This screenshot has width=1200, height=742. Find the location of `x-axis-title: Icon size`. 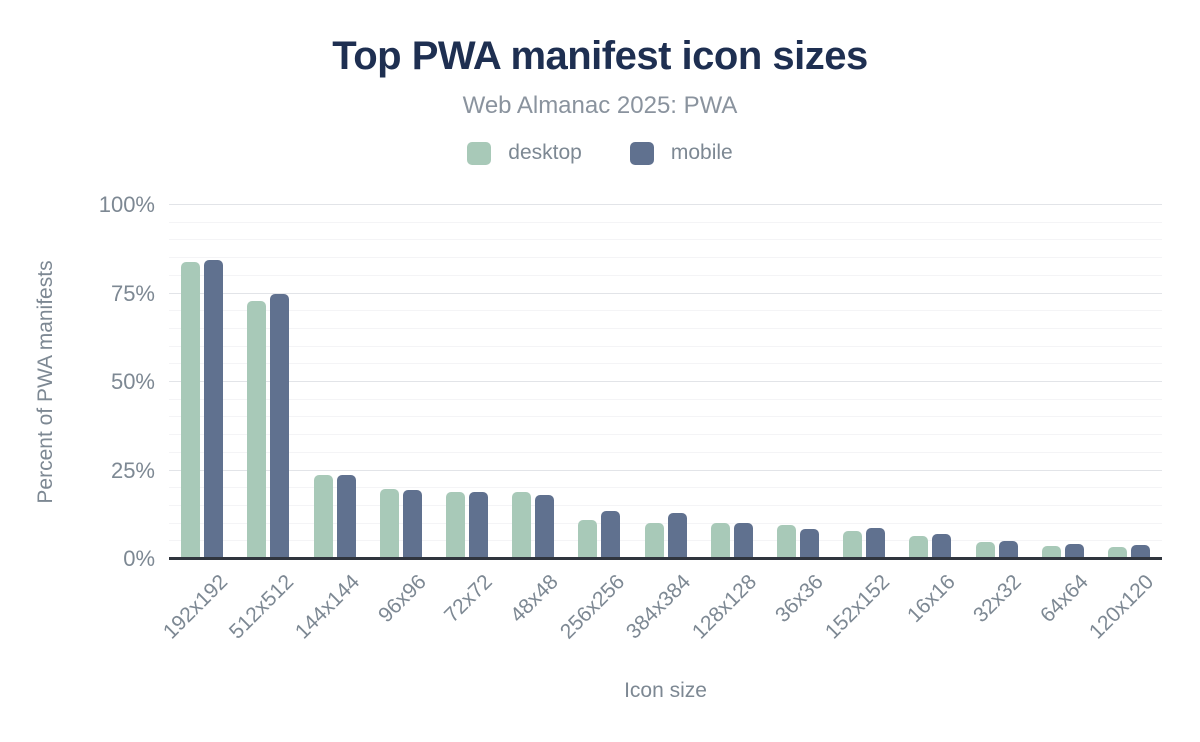

x-axis-title: Icon size is located at coordinates (665, 690).